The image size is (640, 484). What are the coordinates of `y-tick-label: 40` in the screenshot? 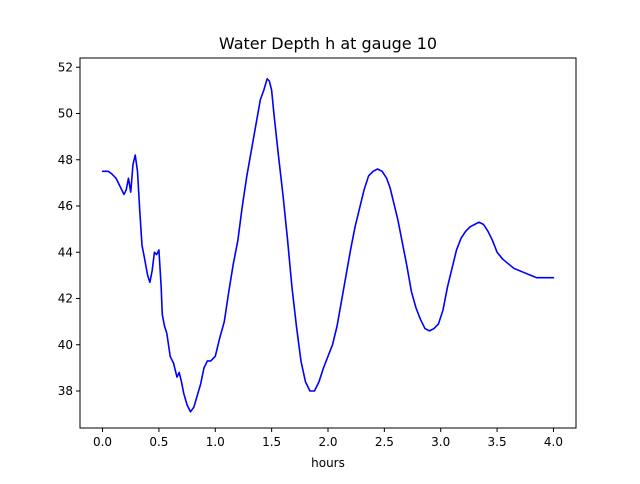 It's located at (65, 345).